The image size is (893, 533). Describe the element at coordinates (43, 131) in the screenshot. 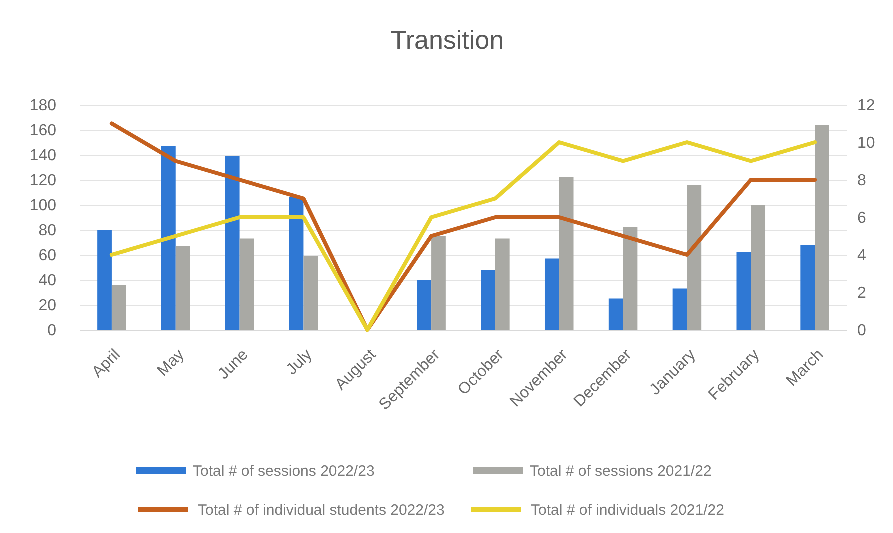

I see `y-tick-label: 160` at that location.